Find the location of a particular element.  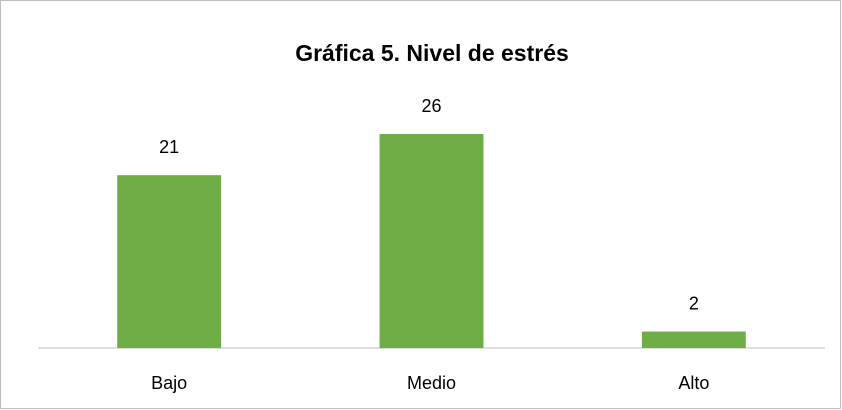

data-label: 21 is located at coordinates (169, 147).